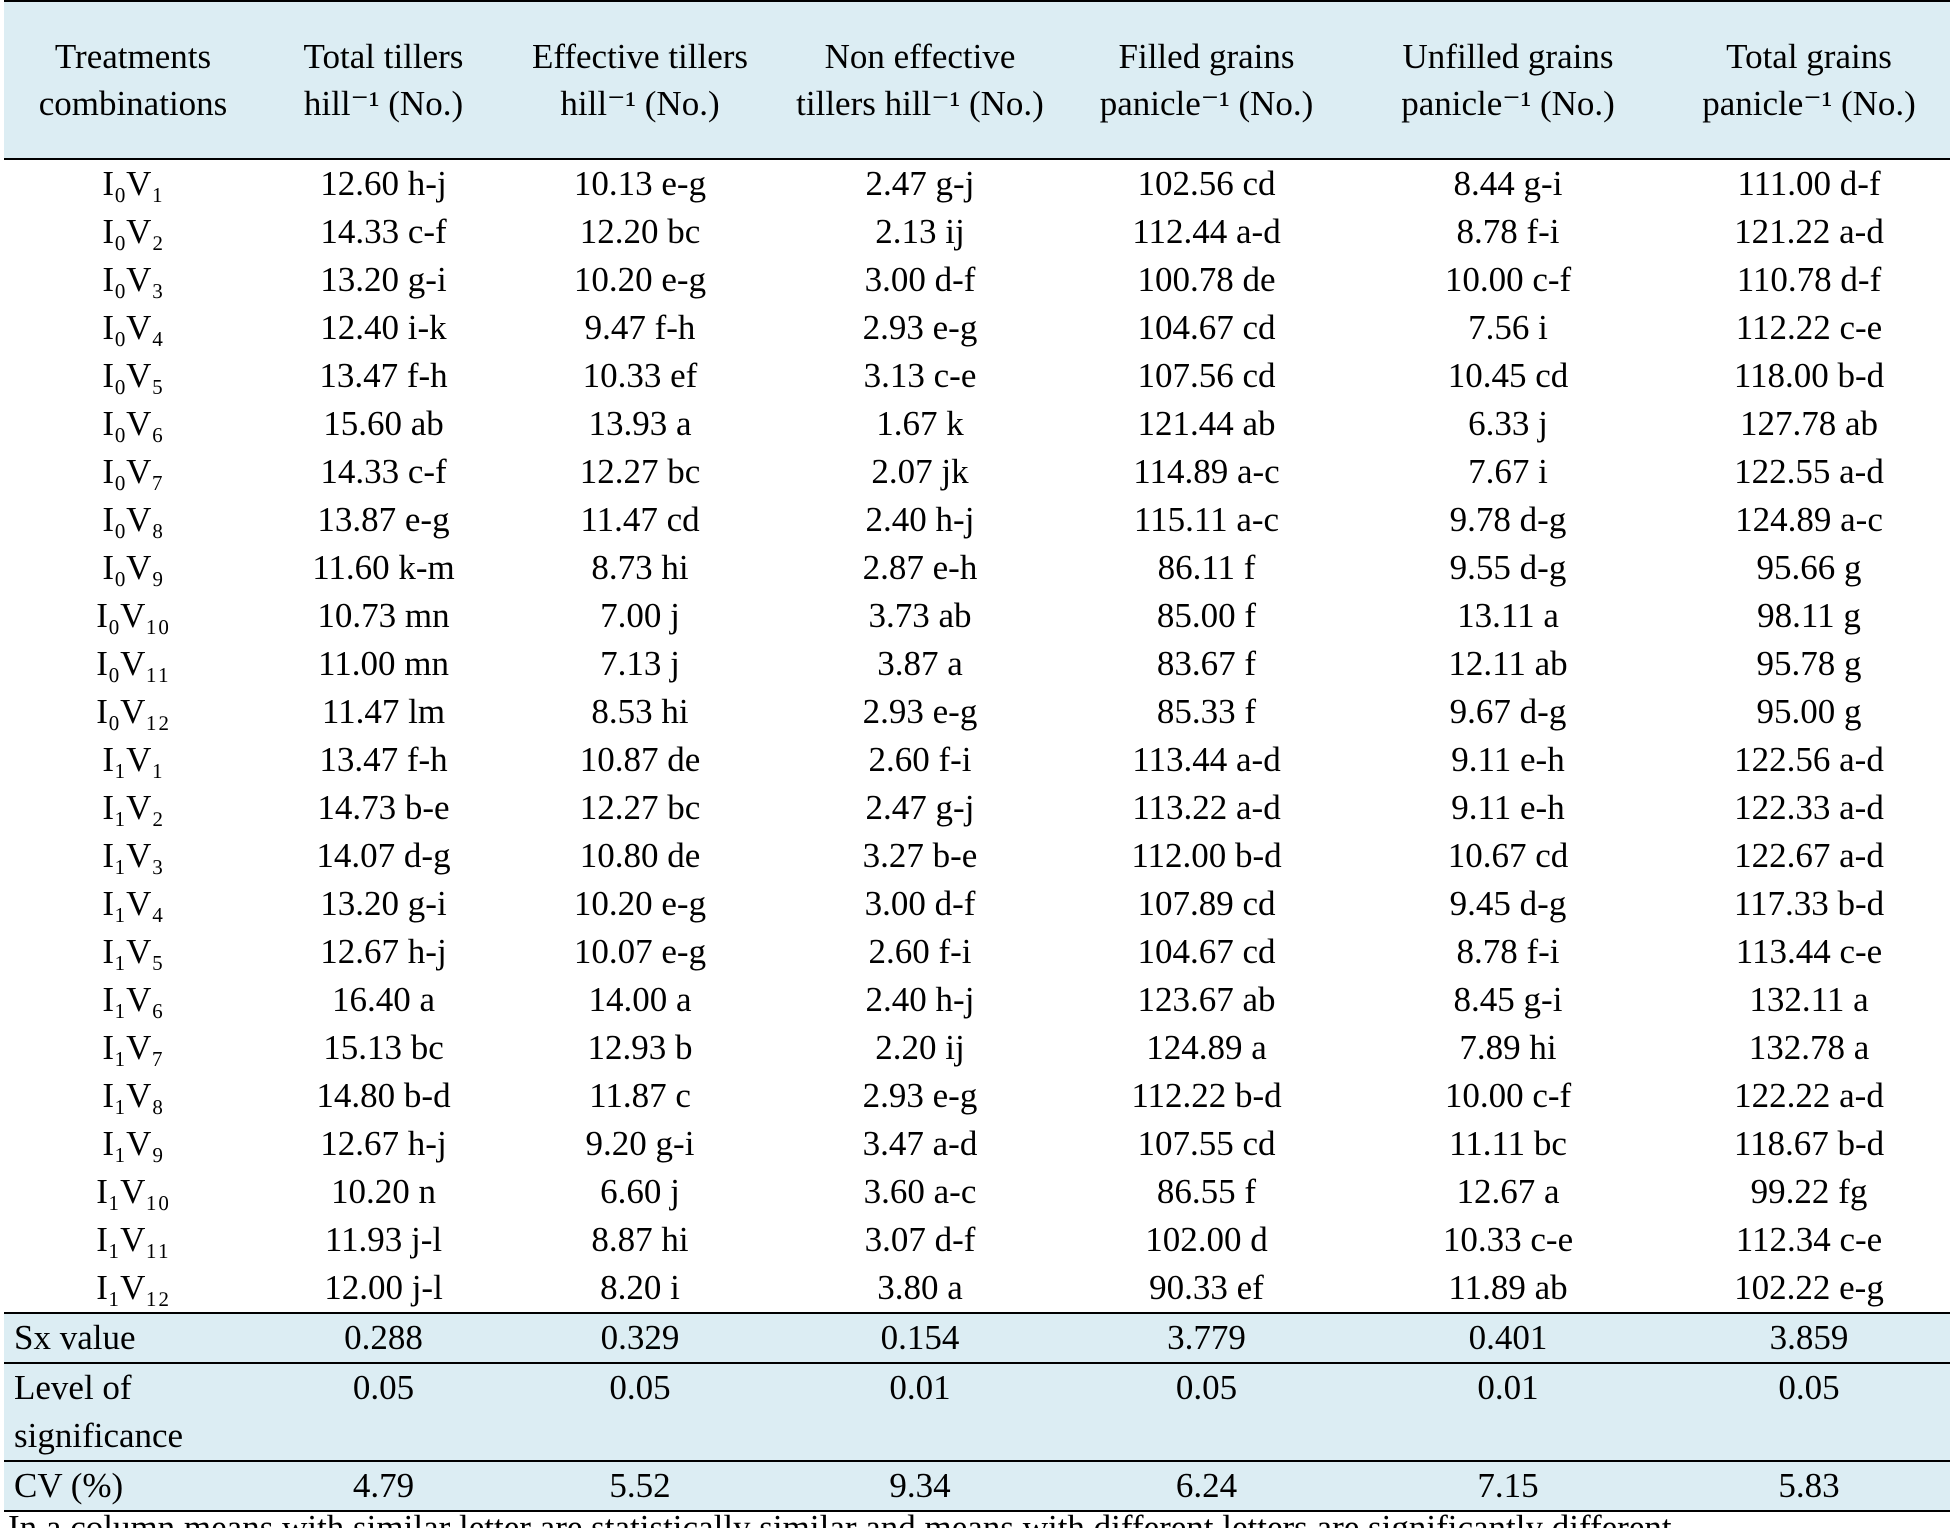  I want to click on value-cell: 9.55 d-g, so click(1508, 567).